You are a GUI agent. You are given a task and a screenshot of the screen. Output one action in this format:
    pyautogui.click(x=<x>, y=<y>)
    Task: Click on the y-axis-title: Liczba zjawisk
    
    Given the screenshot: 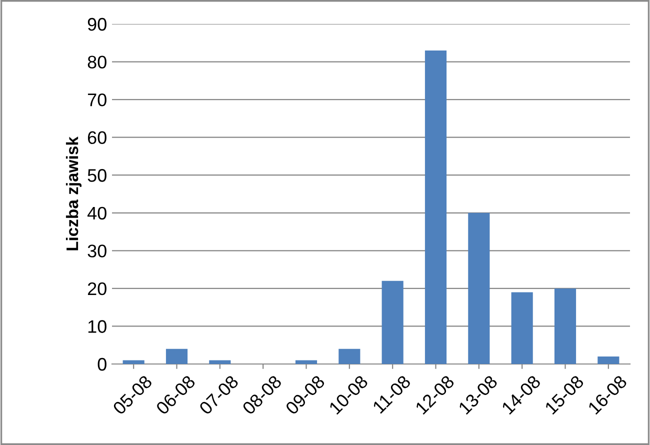 What is the action you would take?
    pyautogui.click(x=74, y=193)
    